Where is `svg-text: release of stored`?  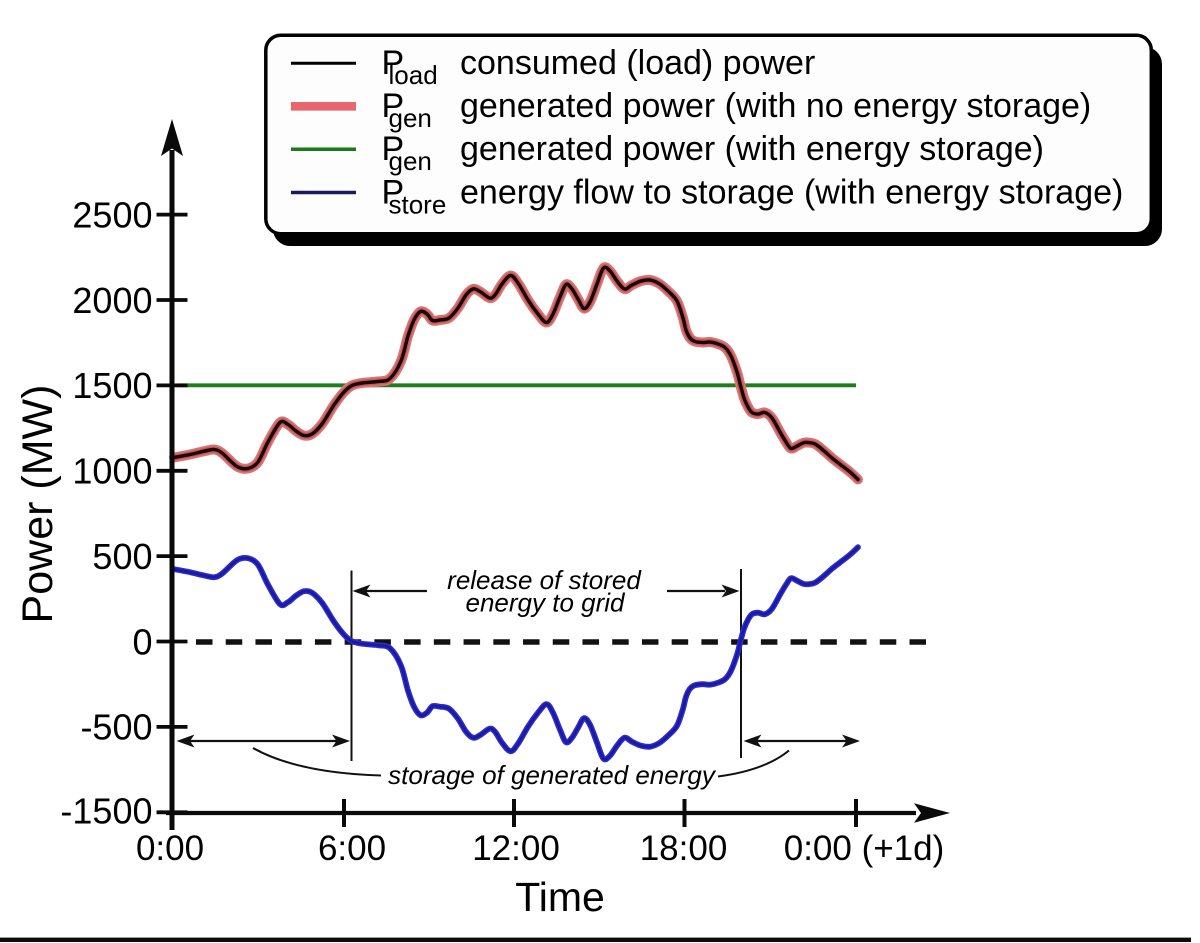 svg-text: release of stored is located at coordinates (544, 580).